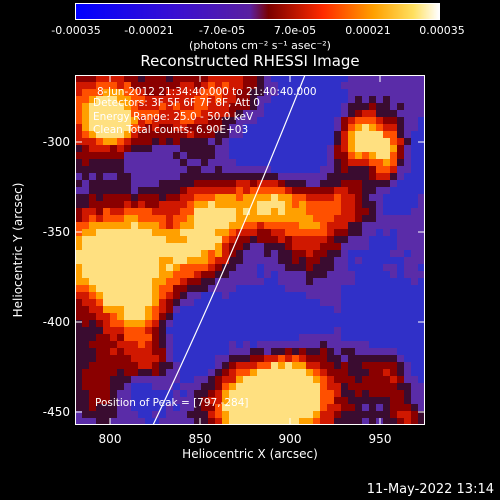 The width and height of the screenshot is (500, 500). Describe the element at coordinates (250, 454) in the screenshot. I see `x-axis-label: Heliocentric X (arcsec)` at that location.